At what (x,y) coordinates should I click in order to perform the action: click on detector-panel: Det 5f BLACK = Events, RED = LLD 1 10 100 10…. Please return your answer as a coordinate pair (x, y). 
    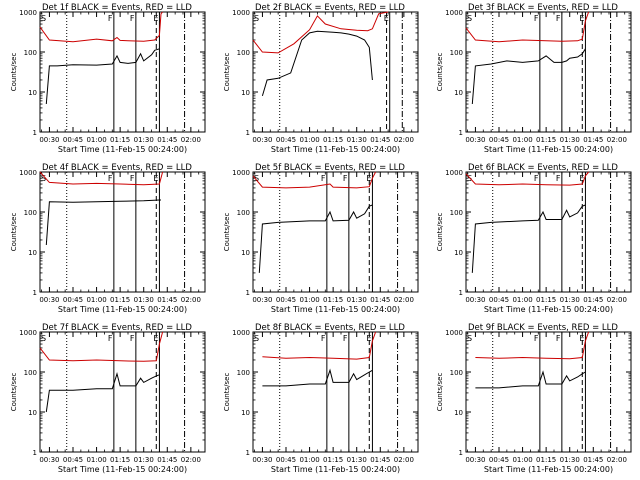
    Looking at the image, I should click on (321, 238).